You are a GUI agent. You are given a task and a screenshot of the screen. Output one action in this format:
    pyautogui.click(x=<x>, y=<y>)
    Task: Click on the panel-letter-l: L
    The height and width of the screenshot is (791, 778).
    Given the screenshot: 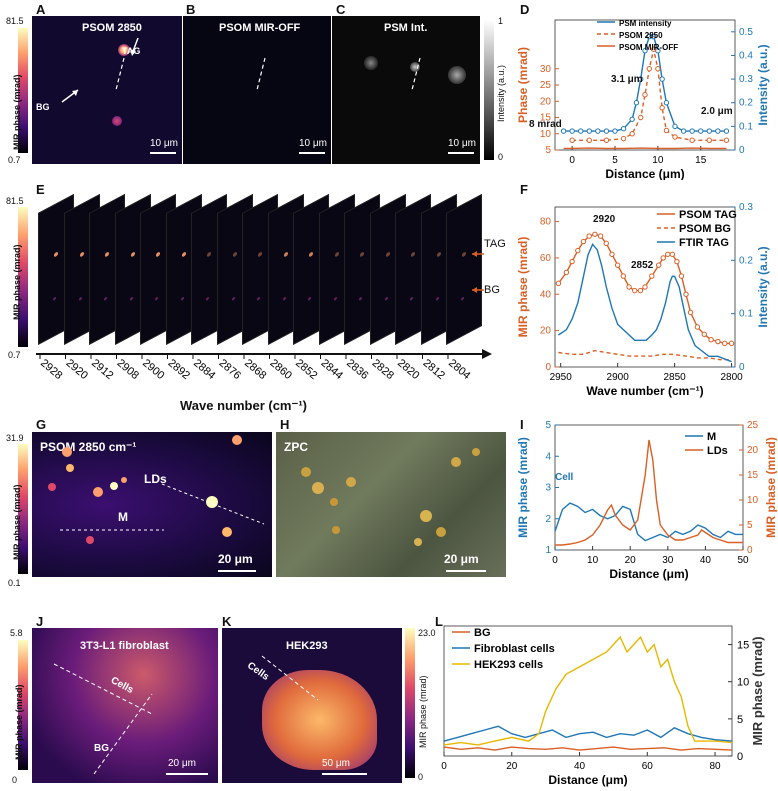 What is the action you would take?
    pyautogui.click(x=439, y=621)
    